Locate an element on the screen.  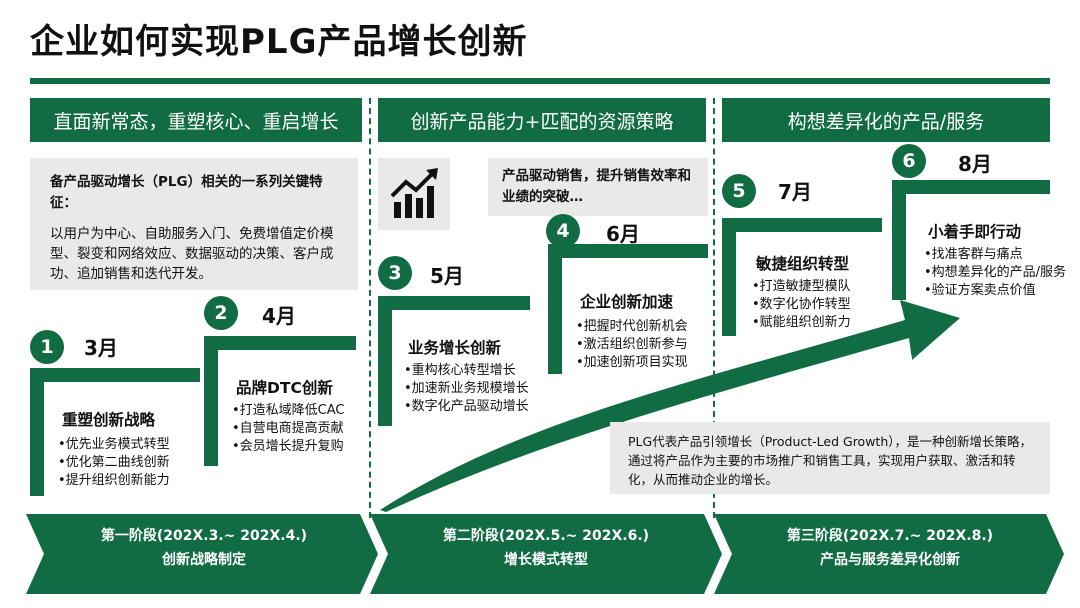
step-month: 5月 is located at coordinates (447, 276).